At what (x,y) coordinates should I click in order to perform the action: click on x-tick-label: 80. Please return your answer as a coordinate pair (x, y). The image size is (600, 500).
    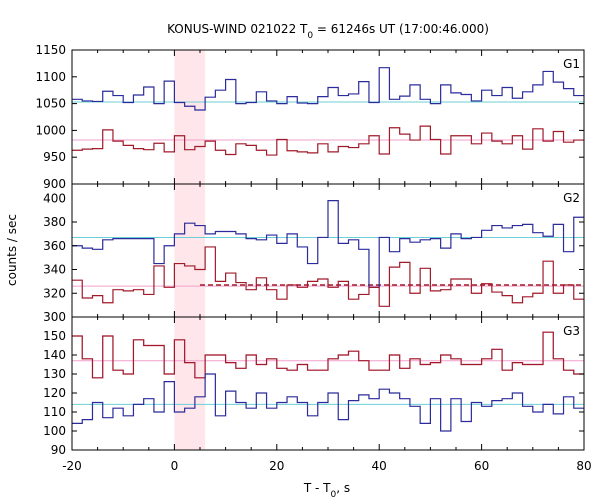
    Looking at the image, I should click on (583, 466).